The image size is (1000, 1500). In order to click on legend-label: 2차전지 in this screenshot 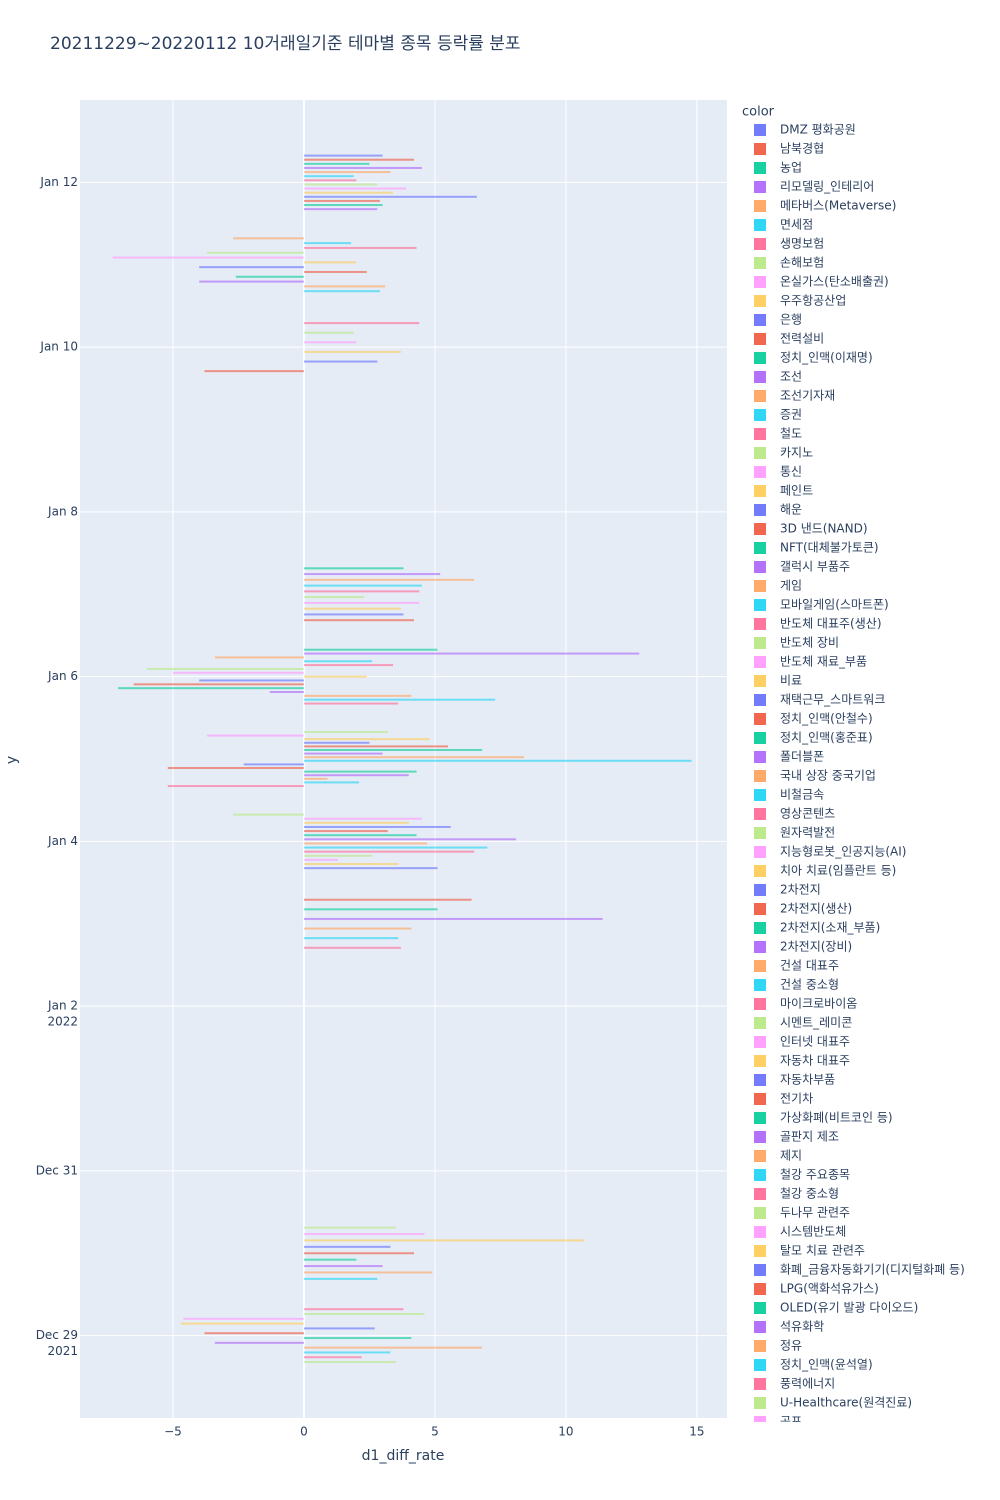, I will do `click(800, 890)`.